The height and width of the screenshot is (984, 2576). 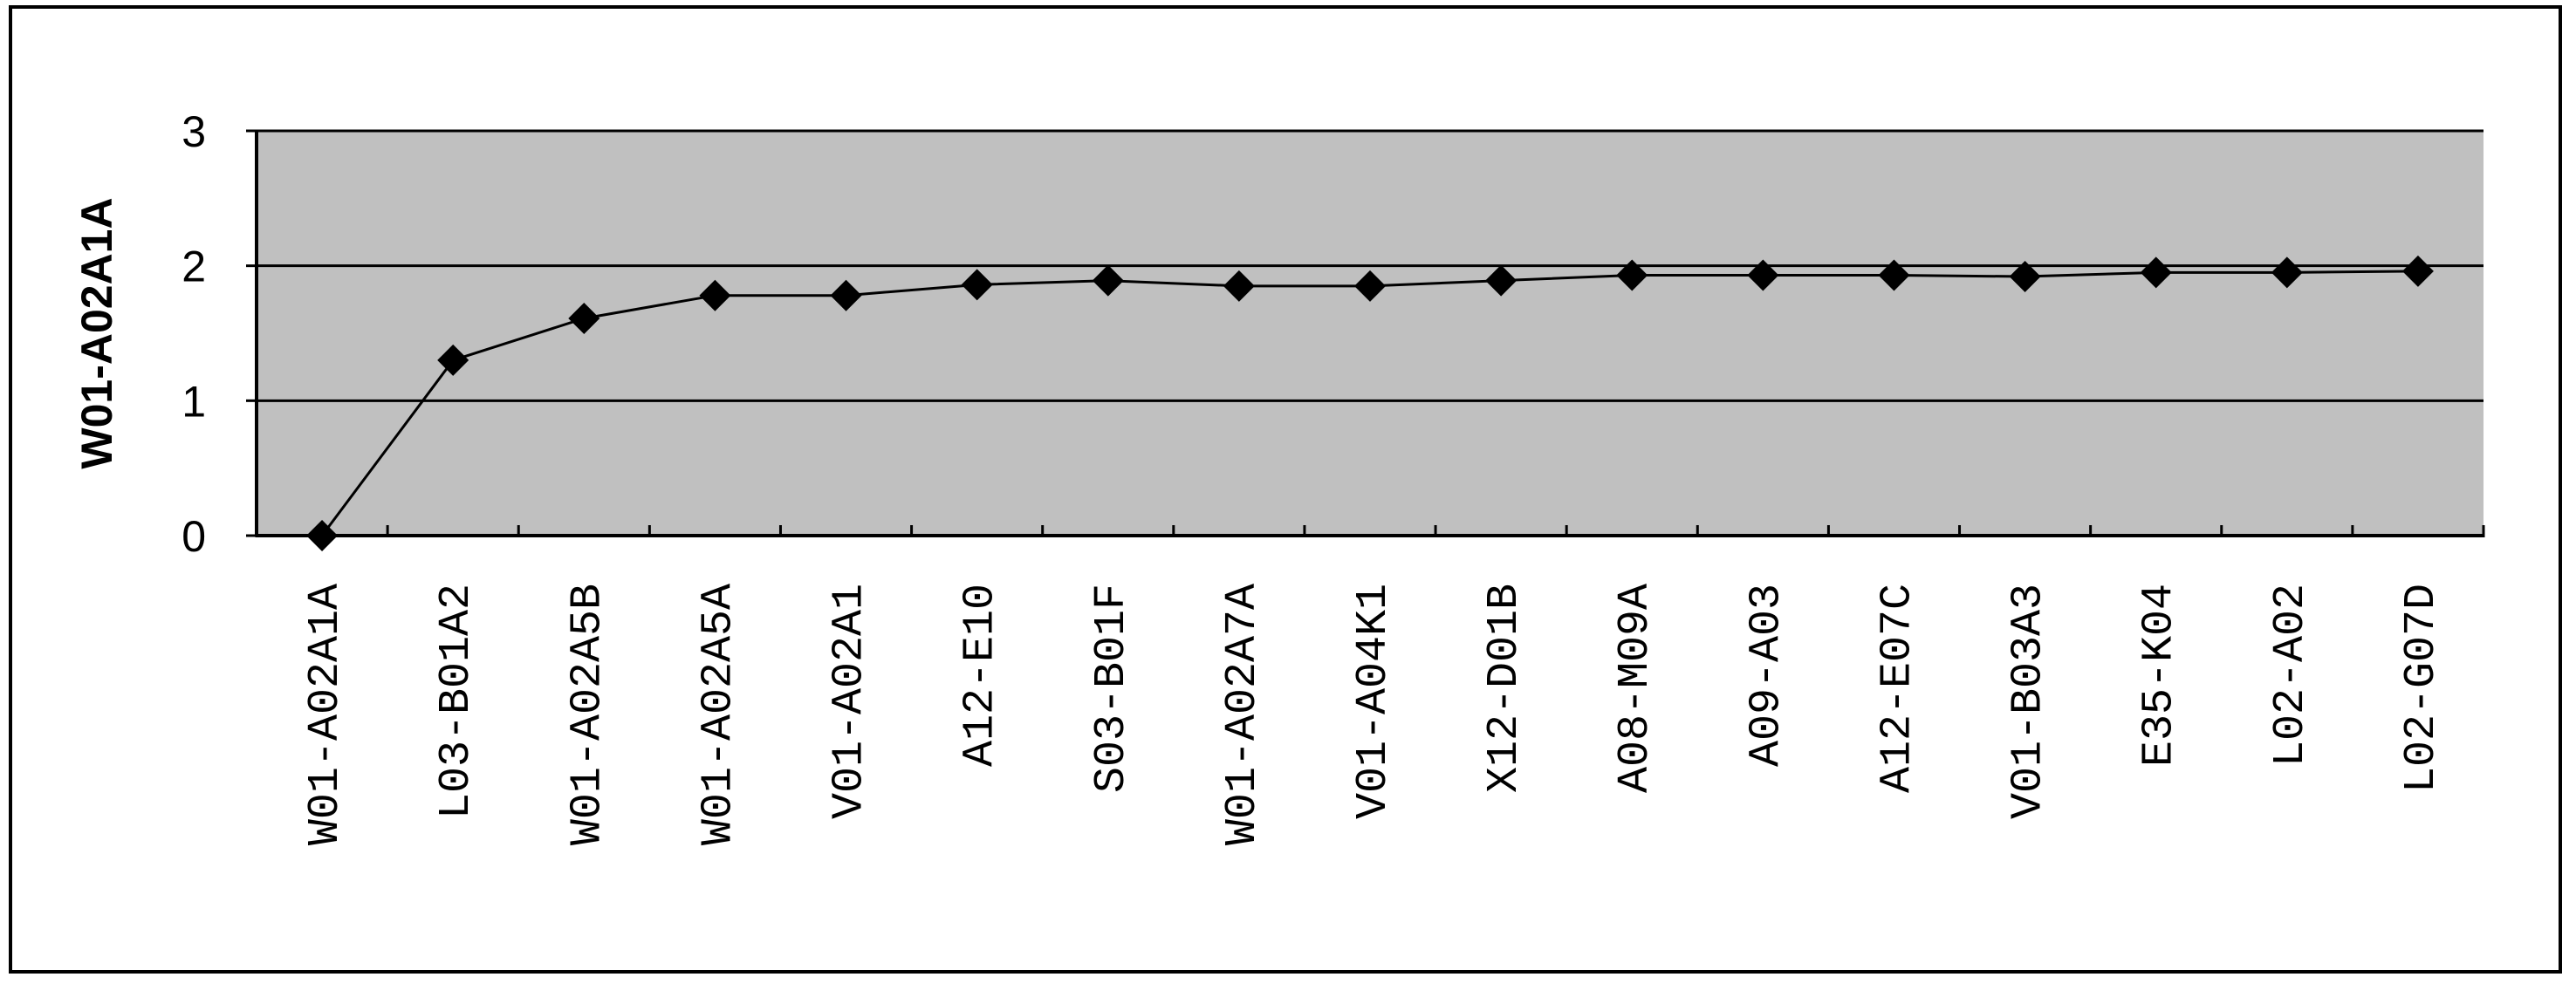 I want to click on x-tick-label: W01-A02A1A, so click(x=326, y=714).